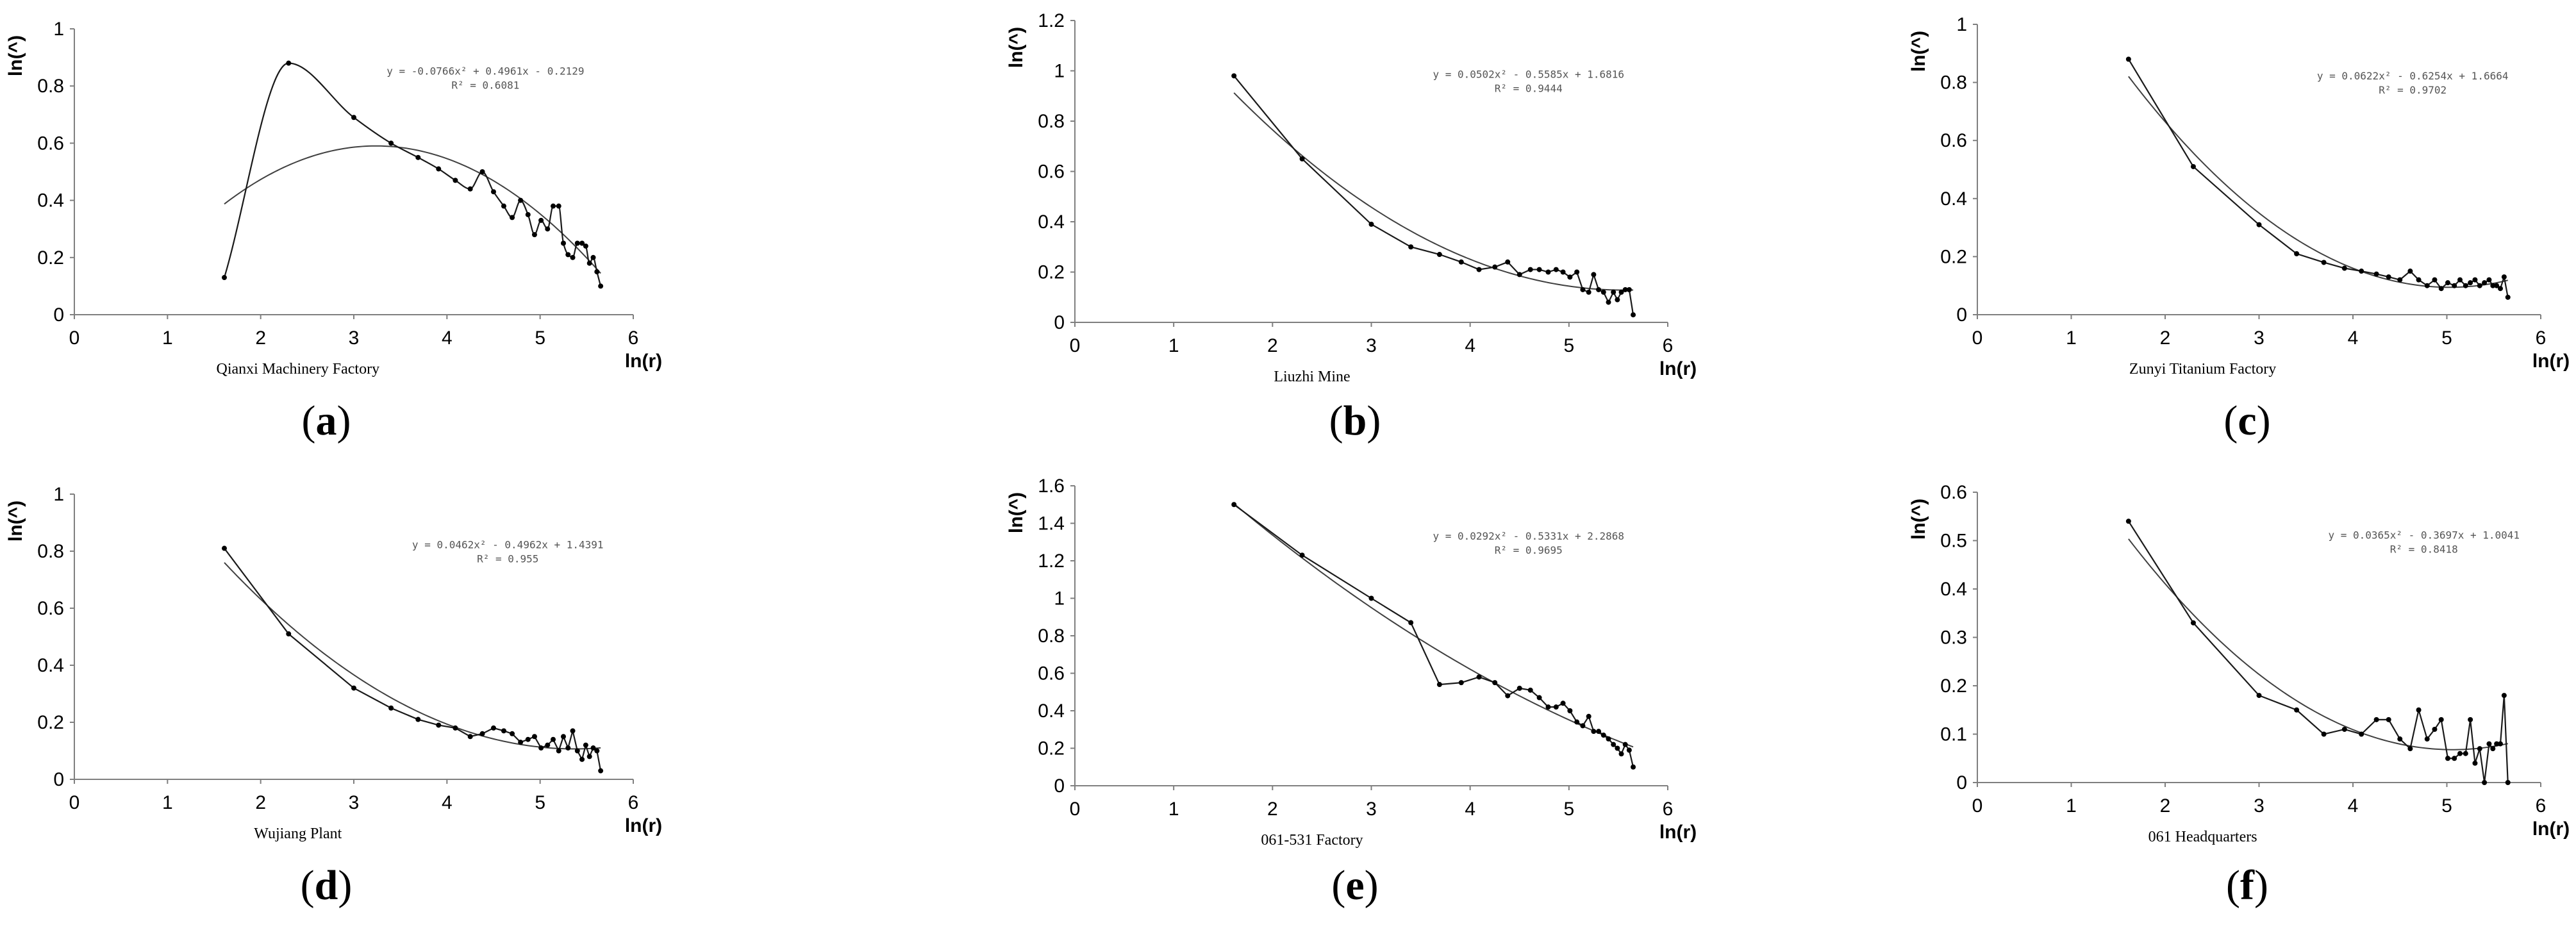  I want to click on trendline-equation: y = 0.0292x² - 0.5331x + 2.2868, so click(1529, 536).